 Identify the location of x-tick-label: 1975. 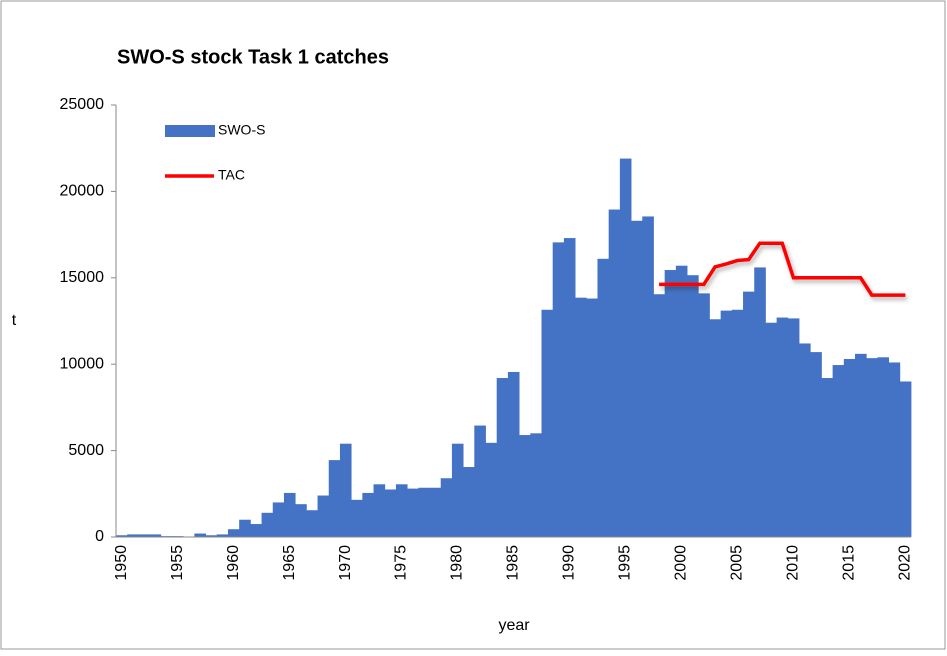
(401, 563).